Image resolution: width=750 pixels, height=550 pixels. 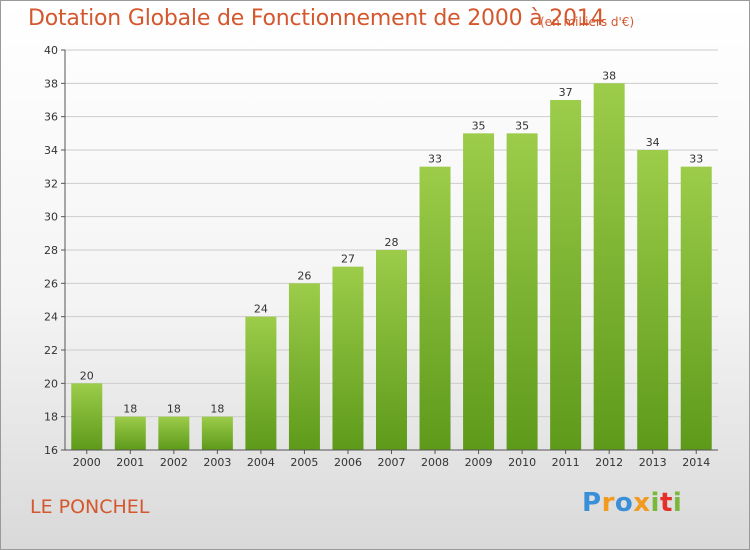 What do you see at coordinates (51, 250) in the screenshot?
I see `y-tick-label: 28` at bounding box center [51, 250].